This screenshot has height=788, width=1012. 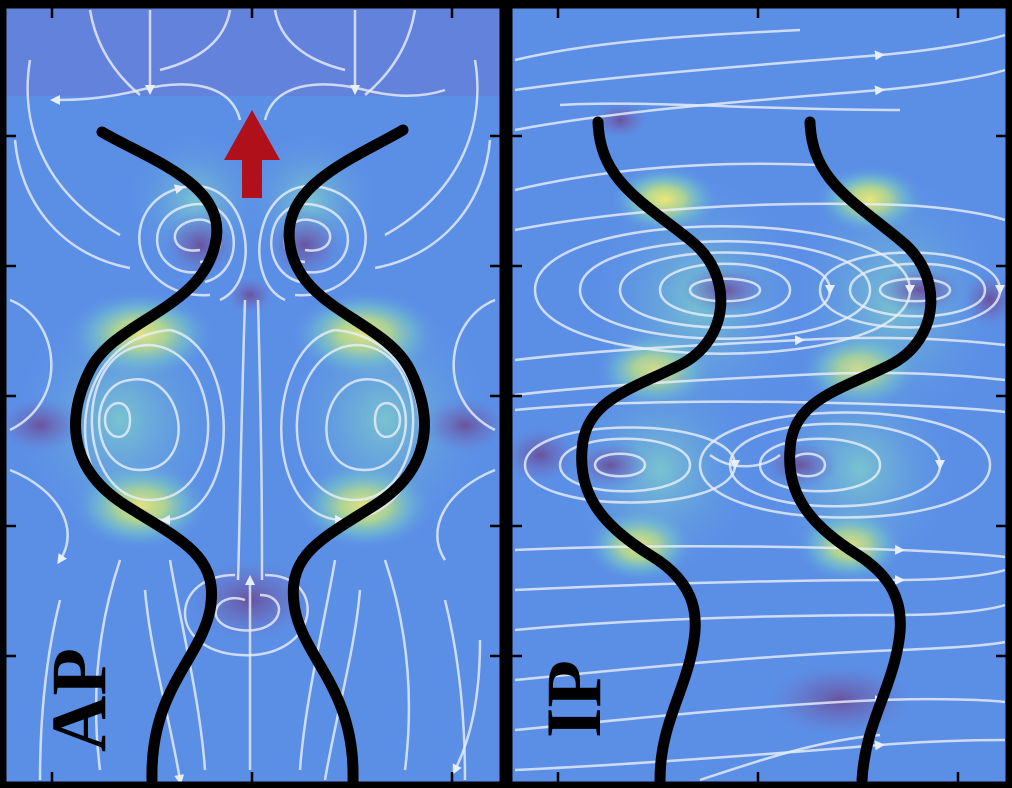 I want to click on panel-label-ip: IP, so click(x=573, y=699).